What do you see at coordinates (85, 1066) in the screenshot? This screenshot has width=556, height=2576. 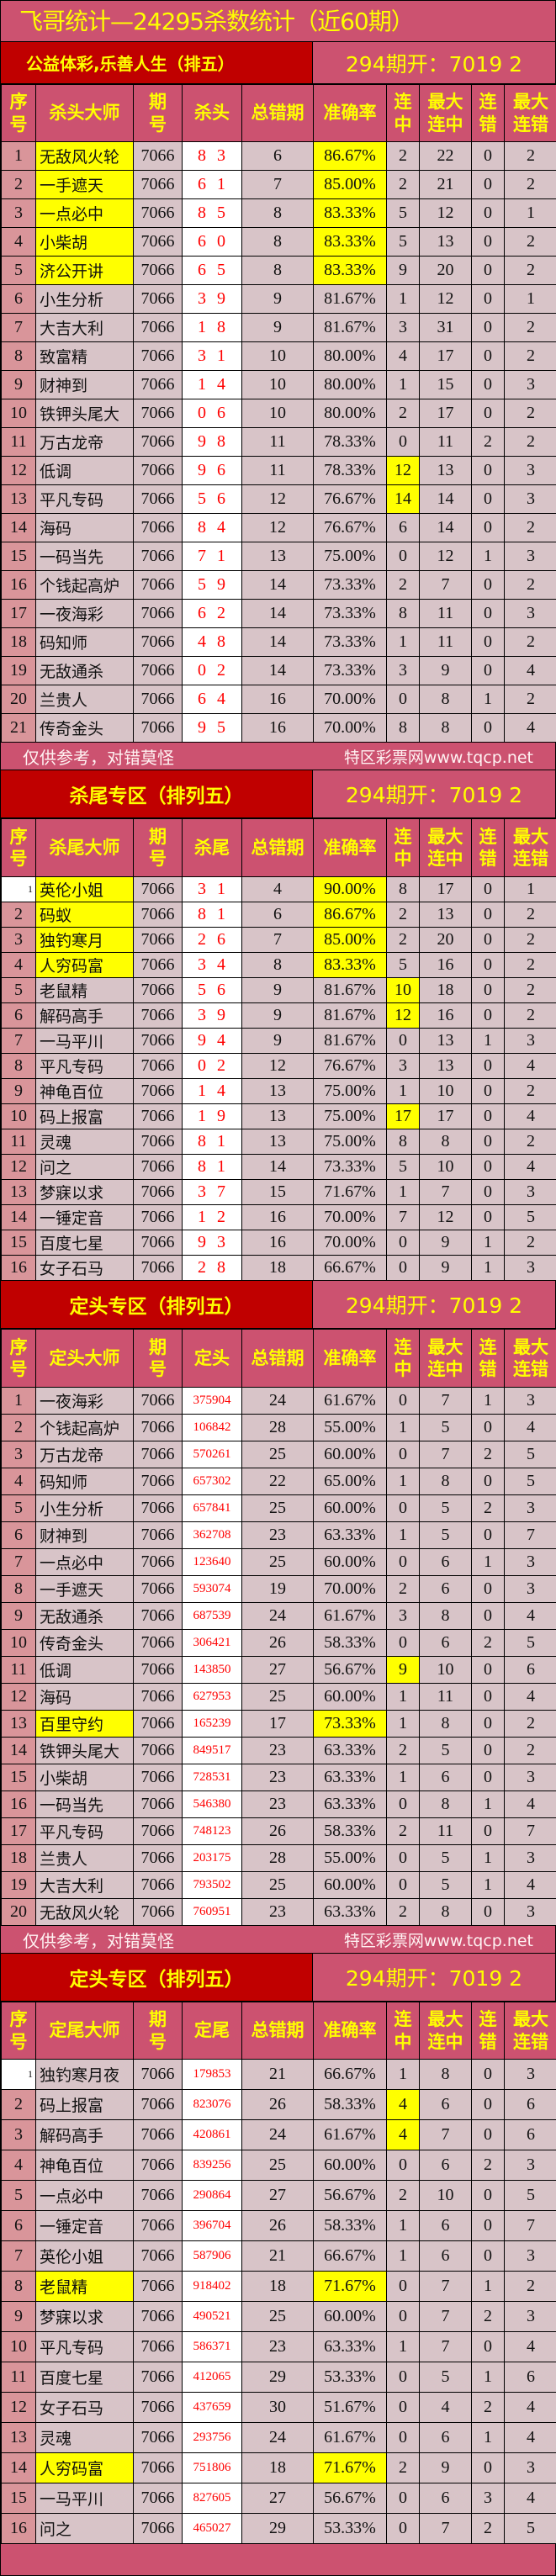 I see `cell-master: 平凡专码` at bounding box center [85, 1066].